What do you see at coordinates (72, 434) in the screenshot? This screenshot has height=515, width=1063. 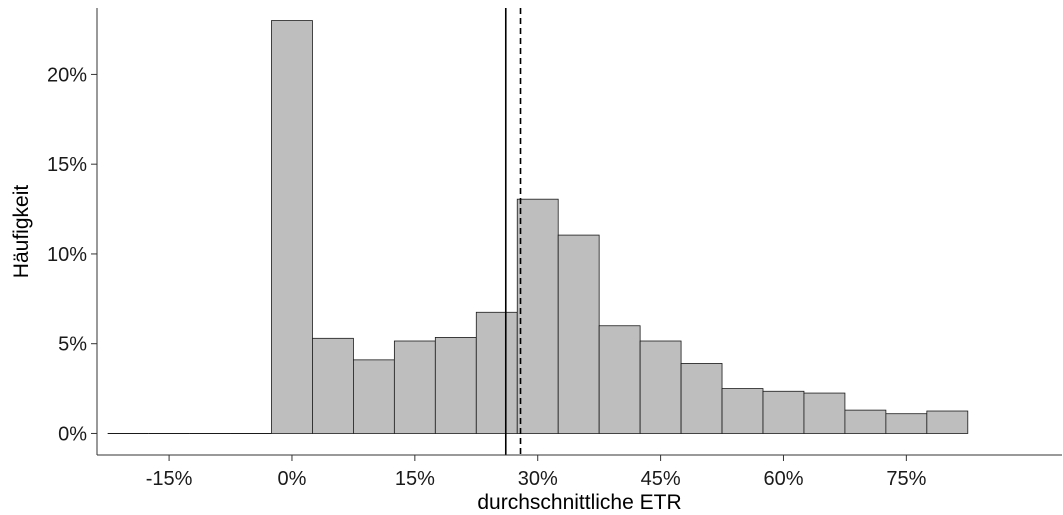 I see `y-tick-label: 0%` at bounding box center [72, 434].